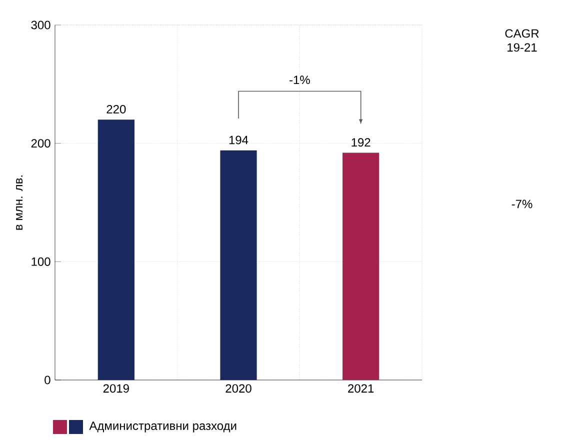 Image resolution: width=567 pixels, height=440 pixels. What do you see at coordinates (40, 143) in the screenshot?
I see `y-tick-label: 200` at bounding box center [40, 143].